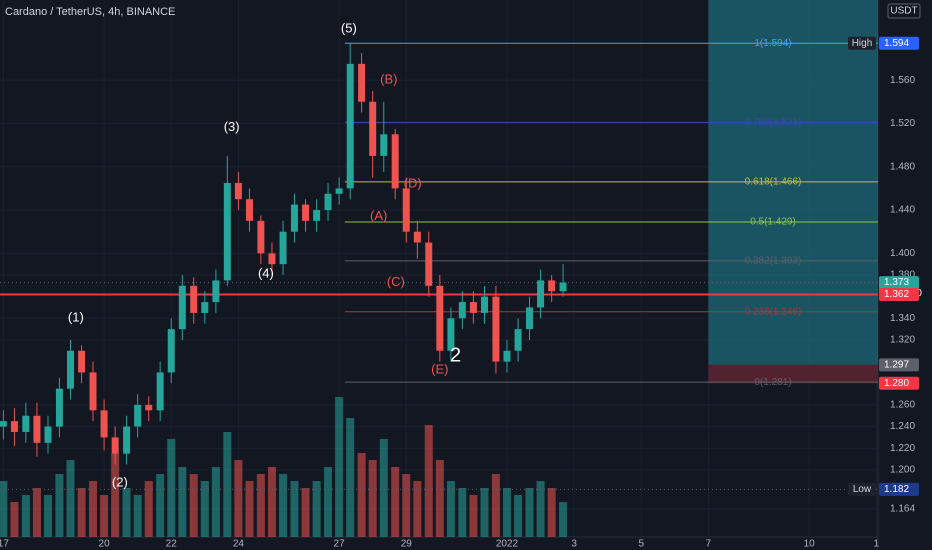  What do you see at coordinates (896, 43) in the screenshot?
I see `price-badge-label: 1.594` at bounding box center [896, 43].